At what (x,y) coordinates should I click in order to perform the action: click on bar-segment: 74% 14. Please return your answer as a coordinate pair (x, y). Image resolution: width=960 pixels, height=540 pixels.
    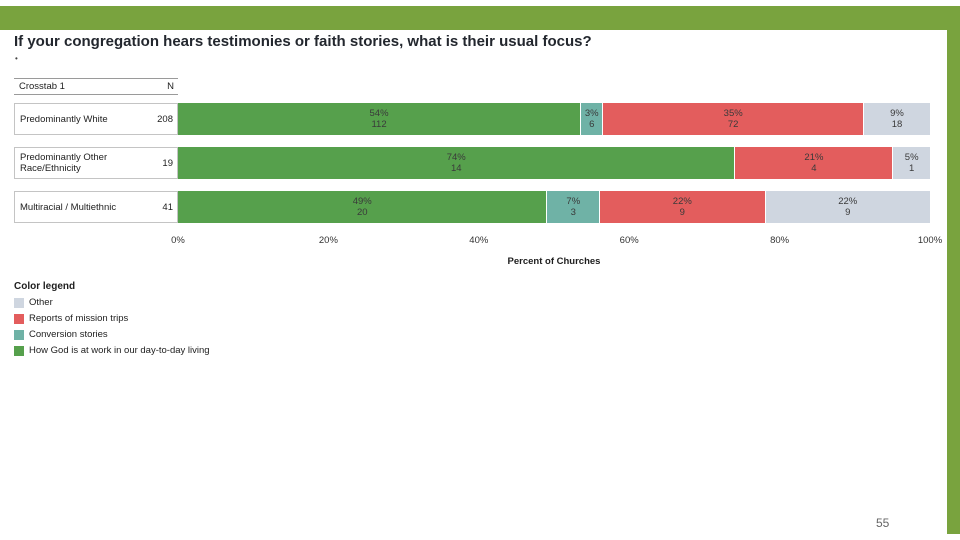
    Looking at the image, I should click on (456, 163).